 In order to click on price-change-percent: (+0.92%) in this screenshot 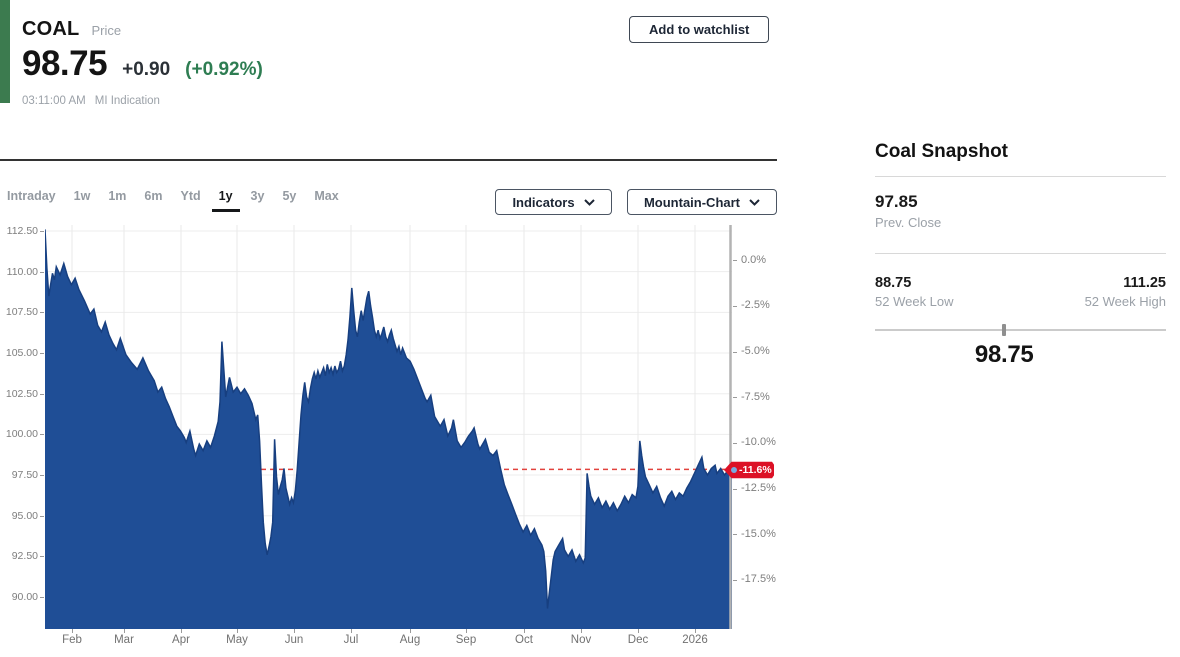, I will do `click(224, 69)`.